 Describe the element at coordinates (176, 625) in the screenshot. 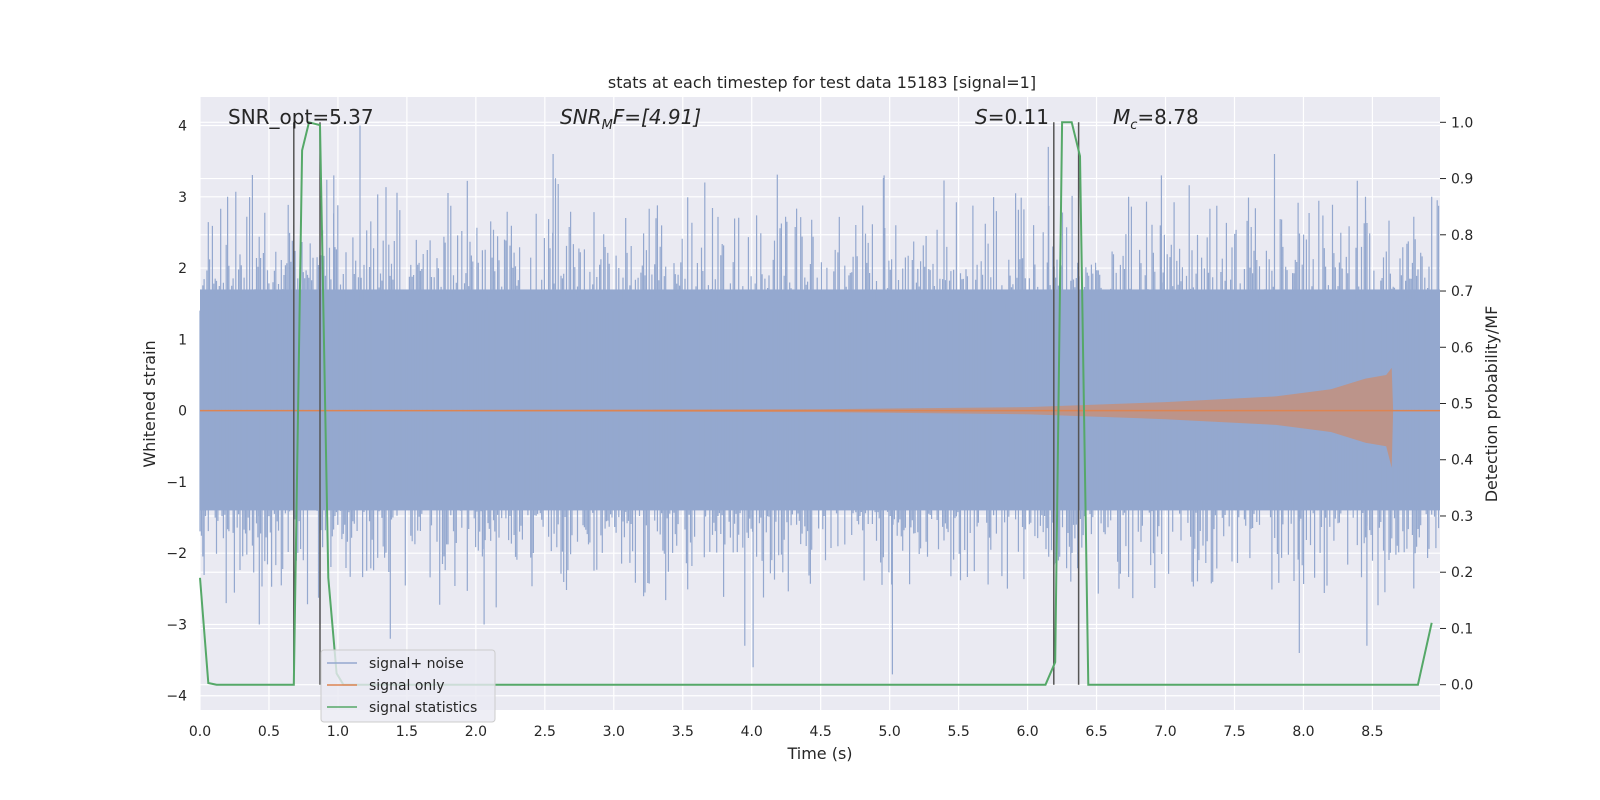

I see `y-tick-label-left: −3` at that location.